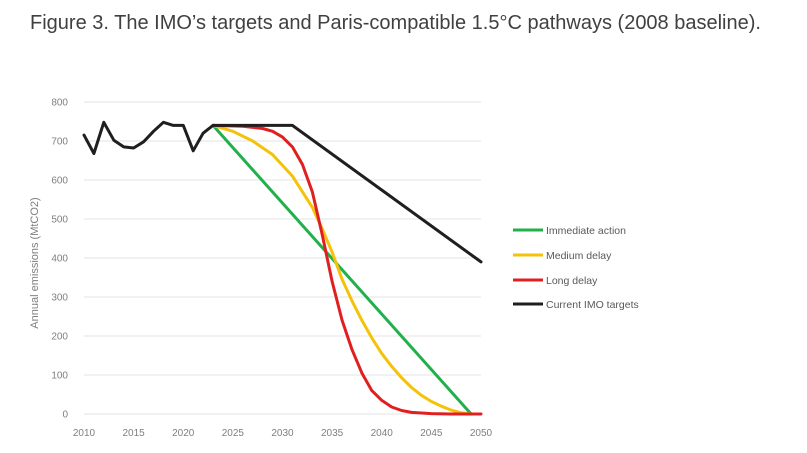 The image size is (807, 453). I want to click on x-tick-labels: 2010 2015 2020 2025 2030 2035 2040 2045 2050, so click(283, 433).